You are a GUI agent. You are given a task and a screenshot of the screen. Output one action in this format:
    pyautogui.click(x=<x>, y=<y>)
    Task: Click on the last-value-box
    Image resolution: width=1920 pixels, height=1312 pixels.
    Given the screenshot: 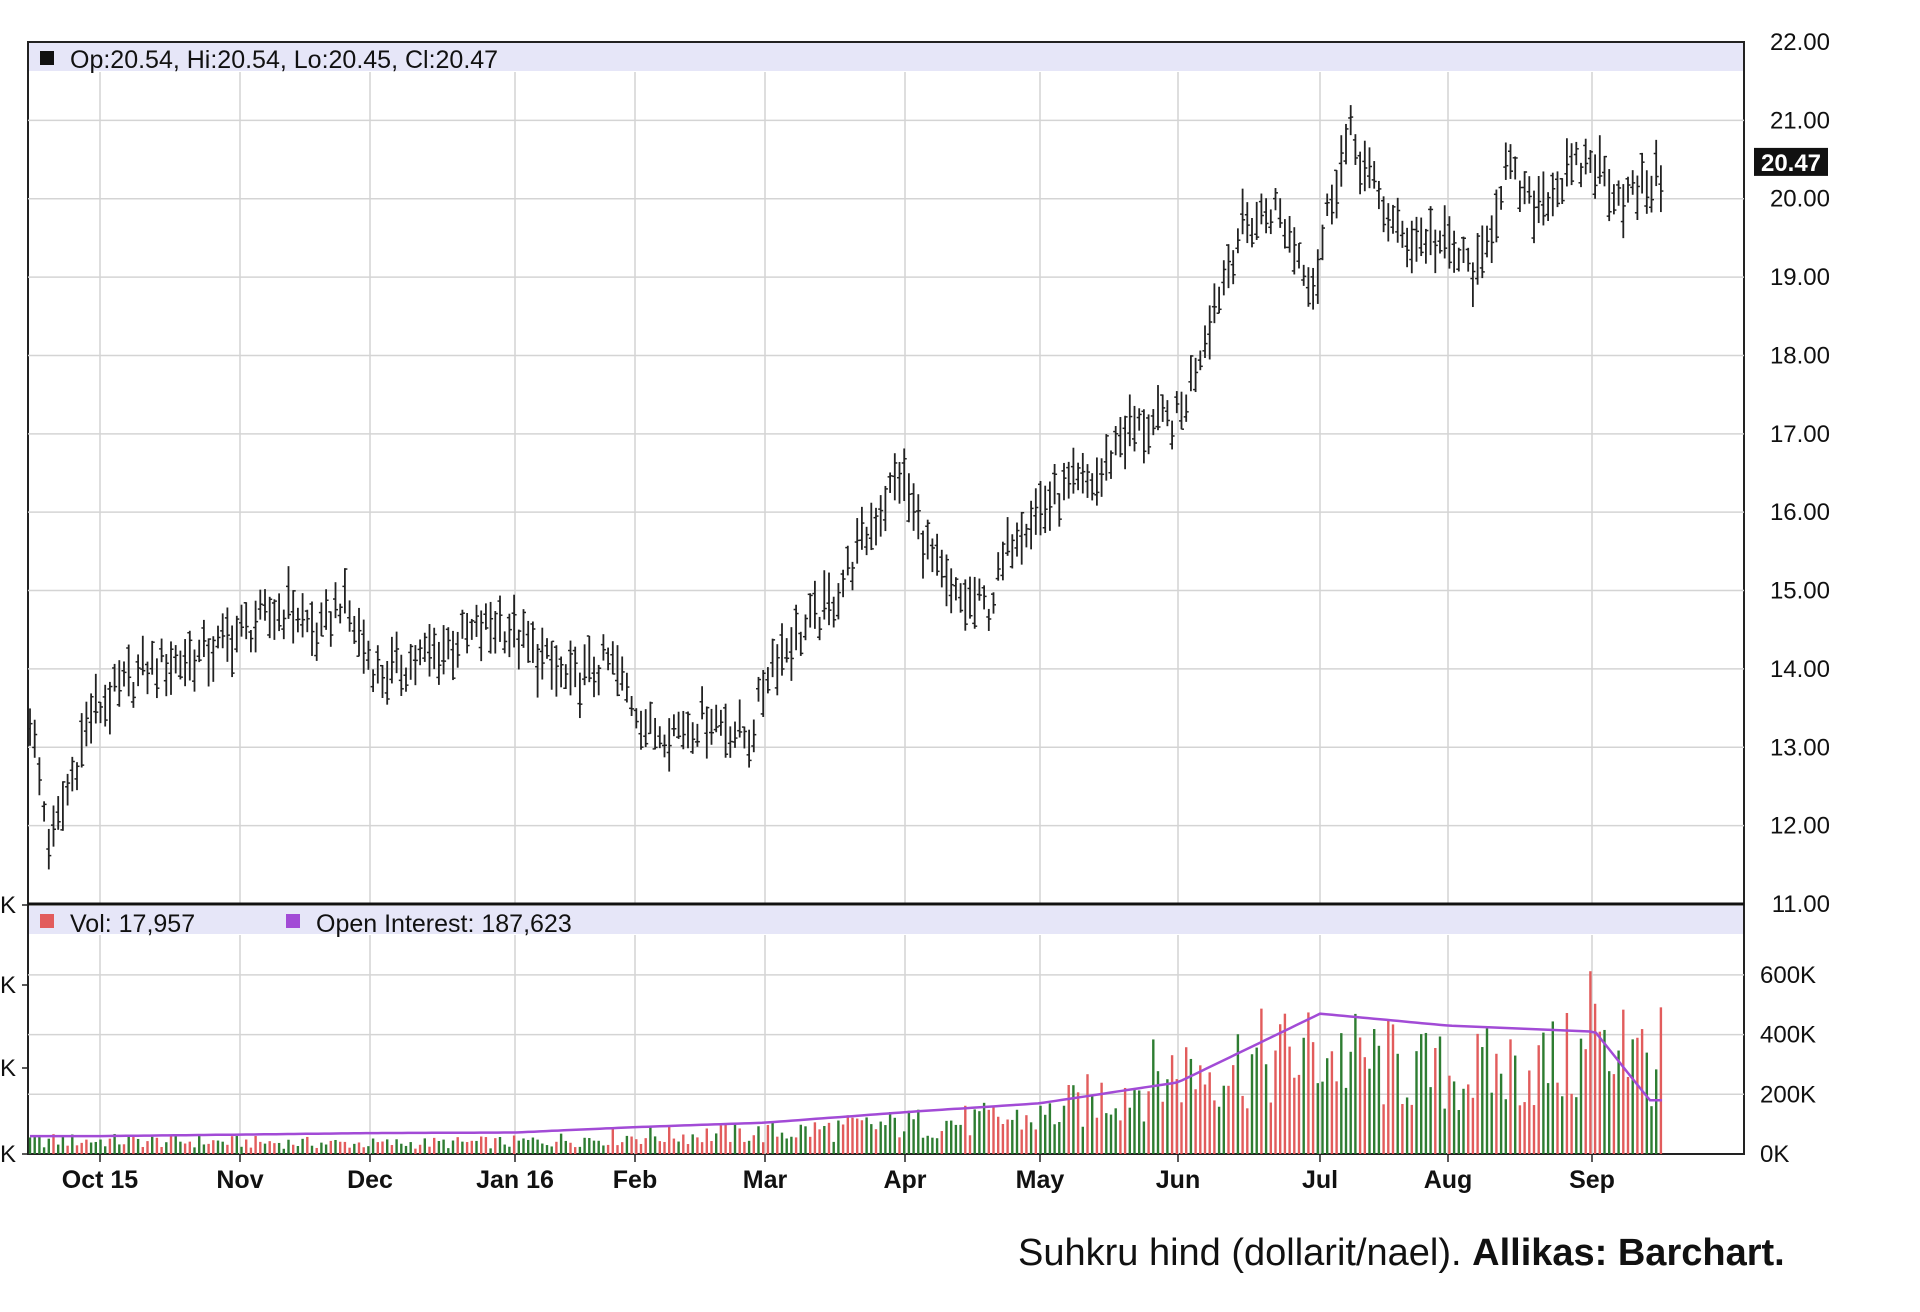 What is the action you would take?
    pyautogui.click(x=1791, y=161)
    